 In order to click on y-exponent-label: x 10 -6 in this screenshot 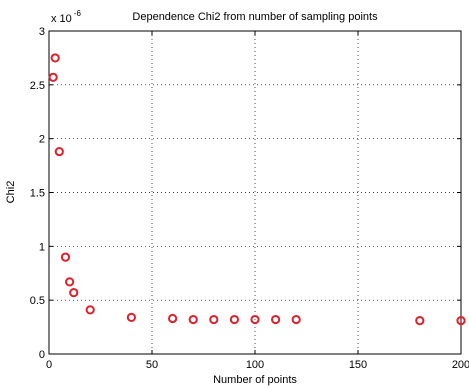, I will do `click(66, 17)`.